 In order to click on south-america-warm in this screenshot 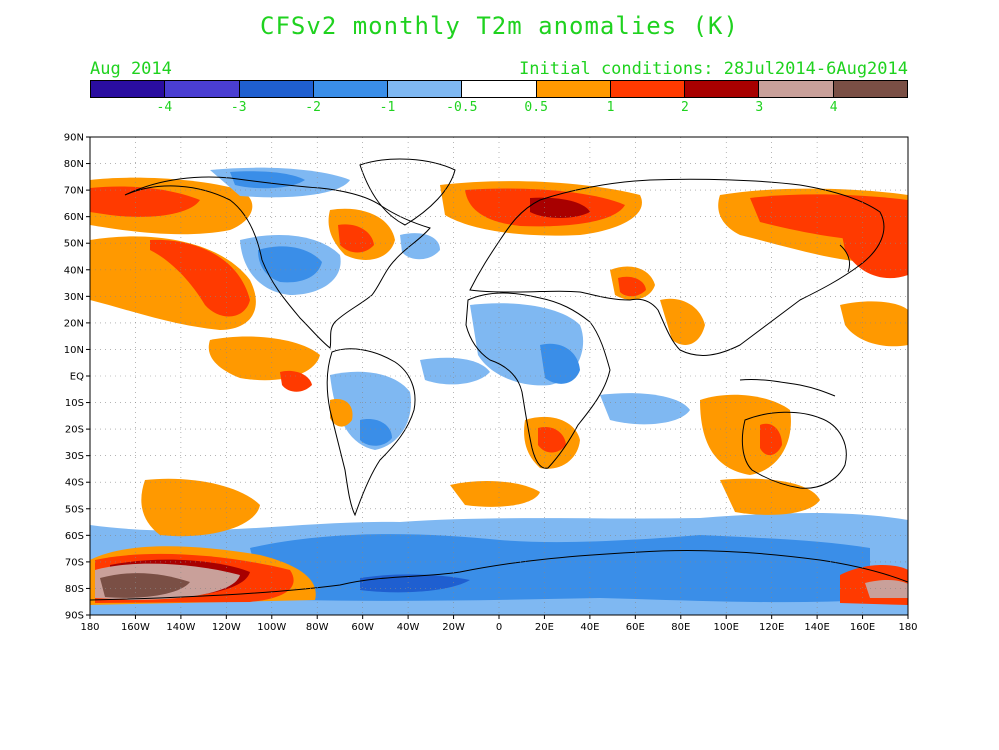, I will do `click(341, 413)`.